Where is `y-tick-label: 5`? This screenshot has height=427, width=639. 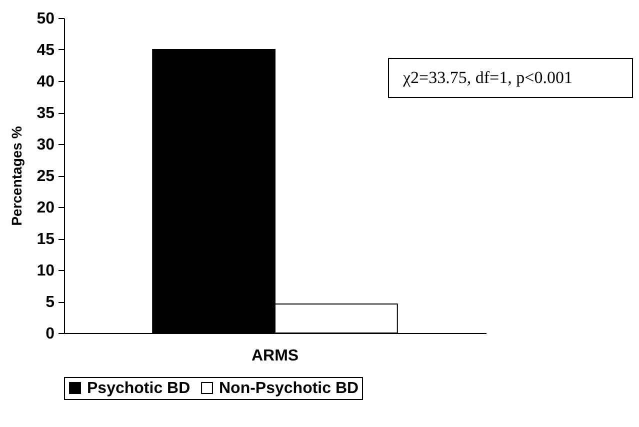
y-tick-label: 5 is located at coordinates (50, 302).